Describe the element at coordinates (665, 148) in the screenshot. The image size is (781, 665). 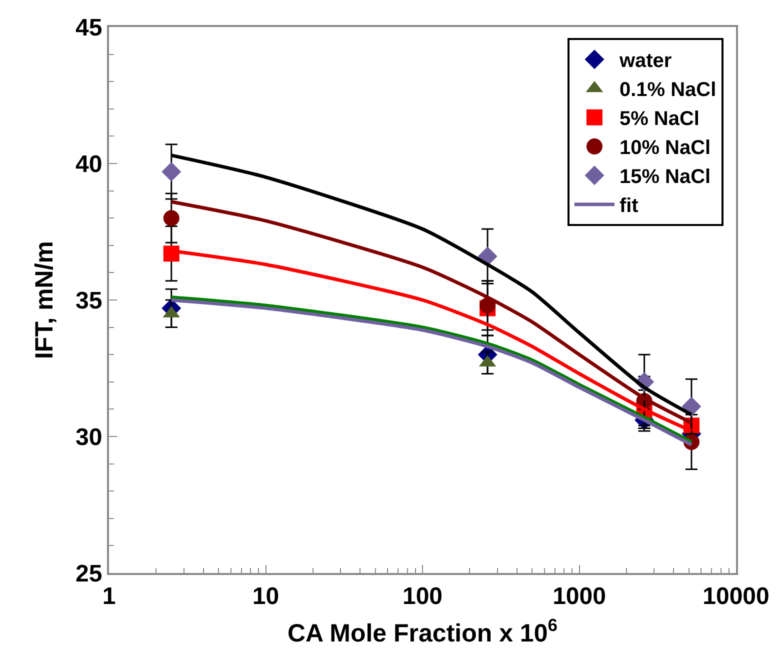
I see `legend-label: 10% NaCl` at that location.